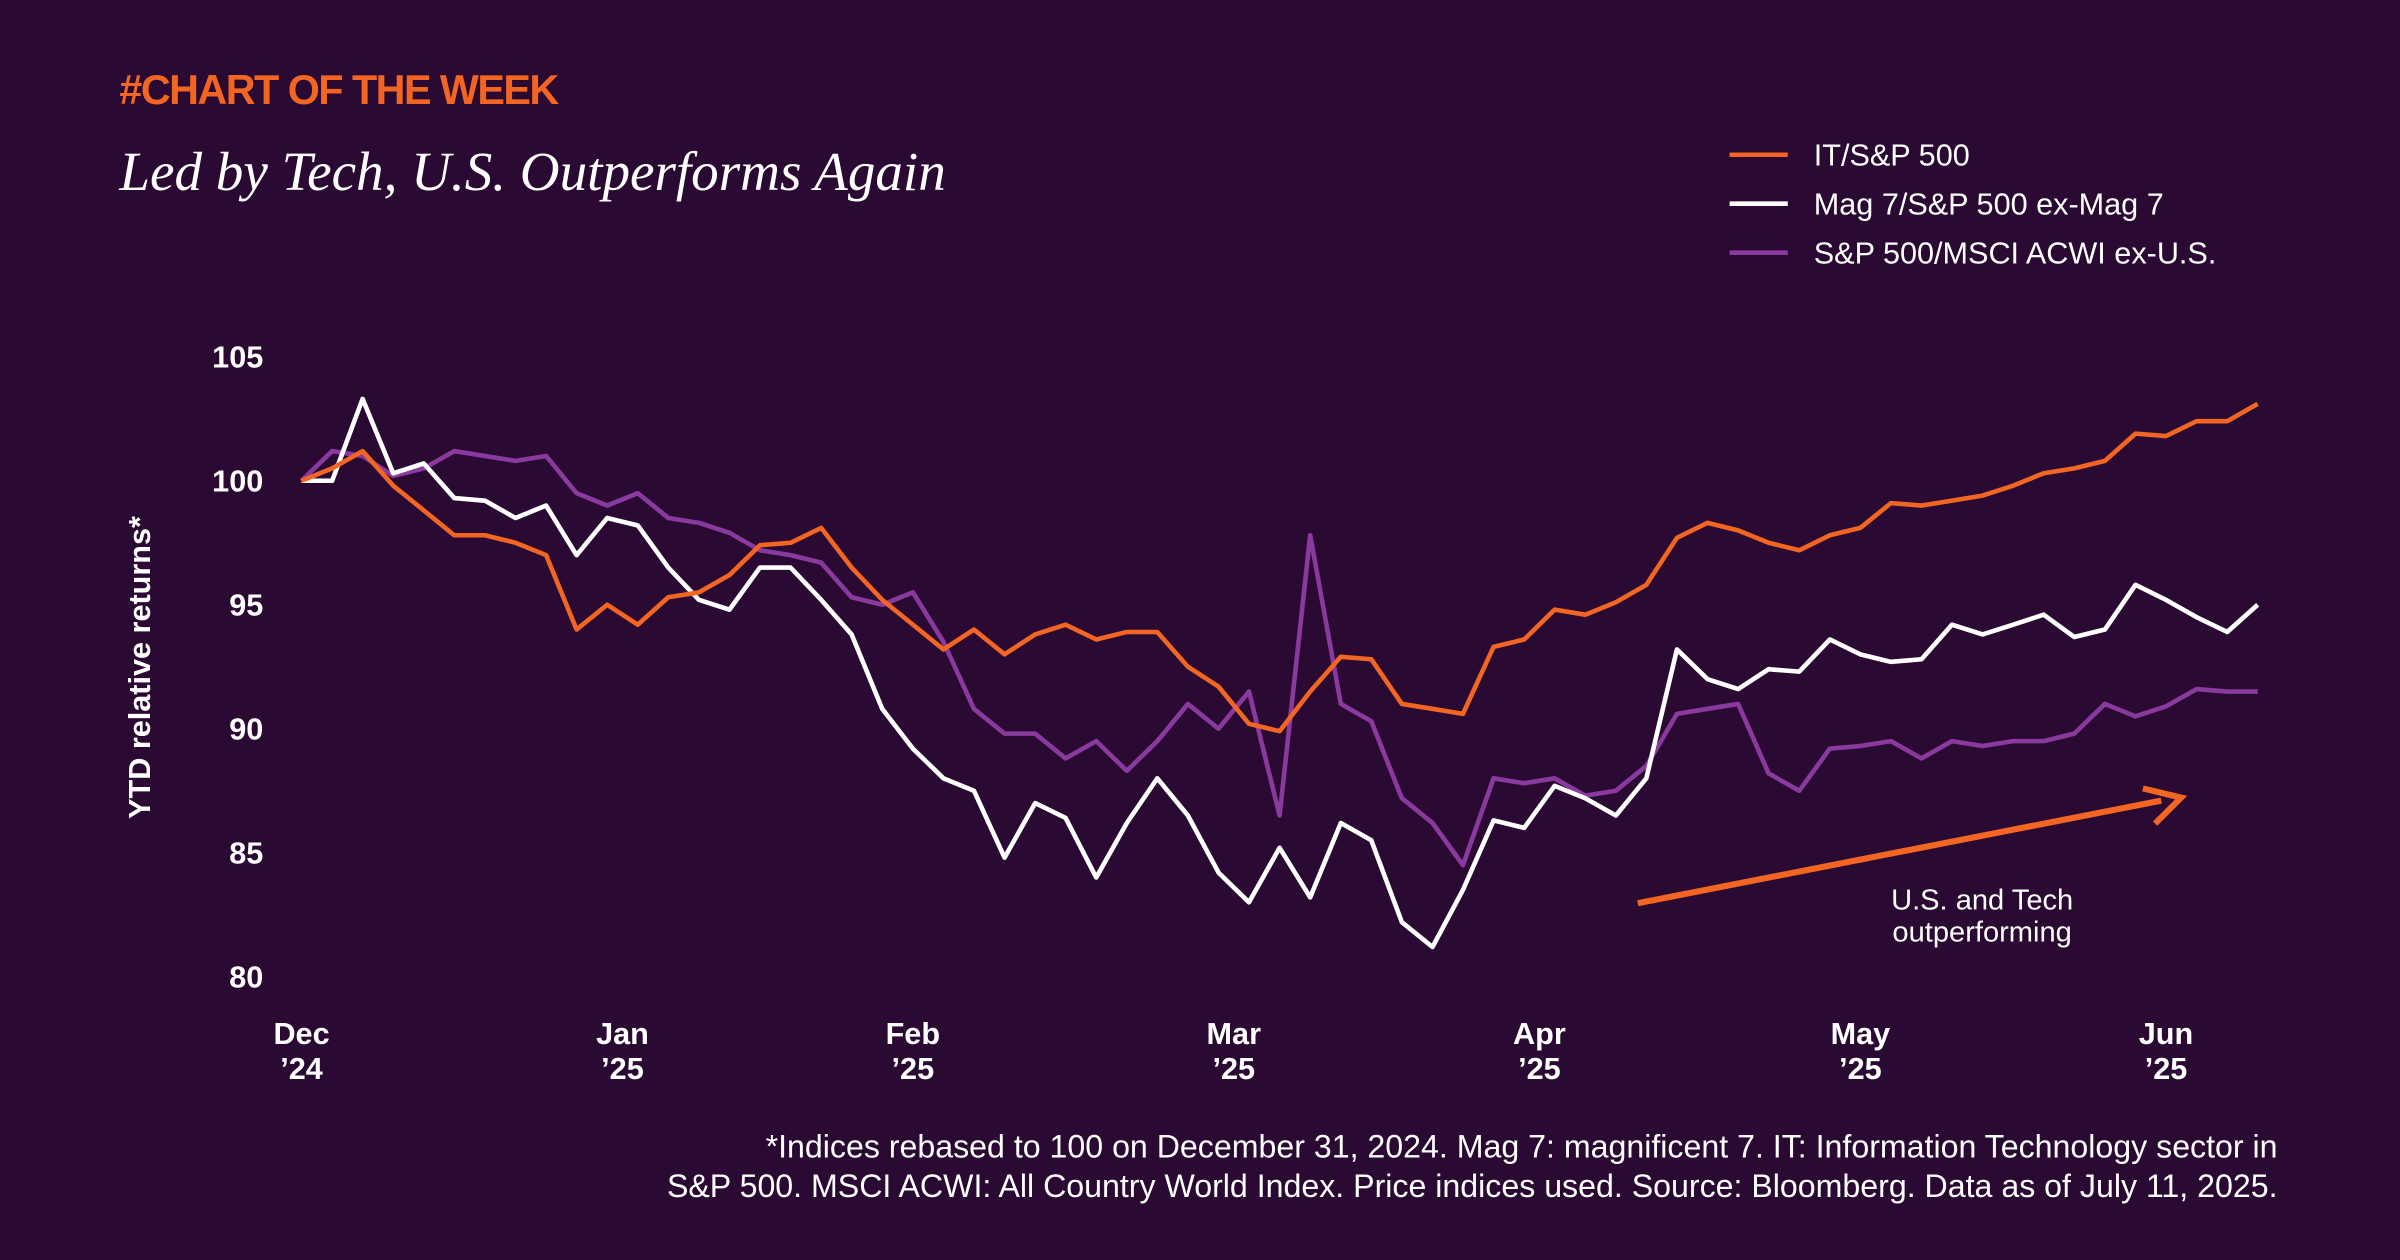 The width and height of the screenshot is (2400, 1260). I want to click on x-tick-label: Feb ’25, so click(913, 1051).